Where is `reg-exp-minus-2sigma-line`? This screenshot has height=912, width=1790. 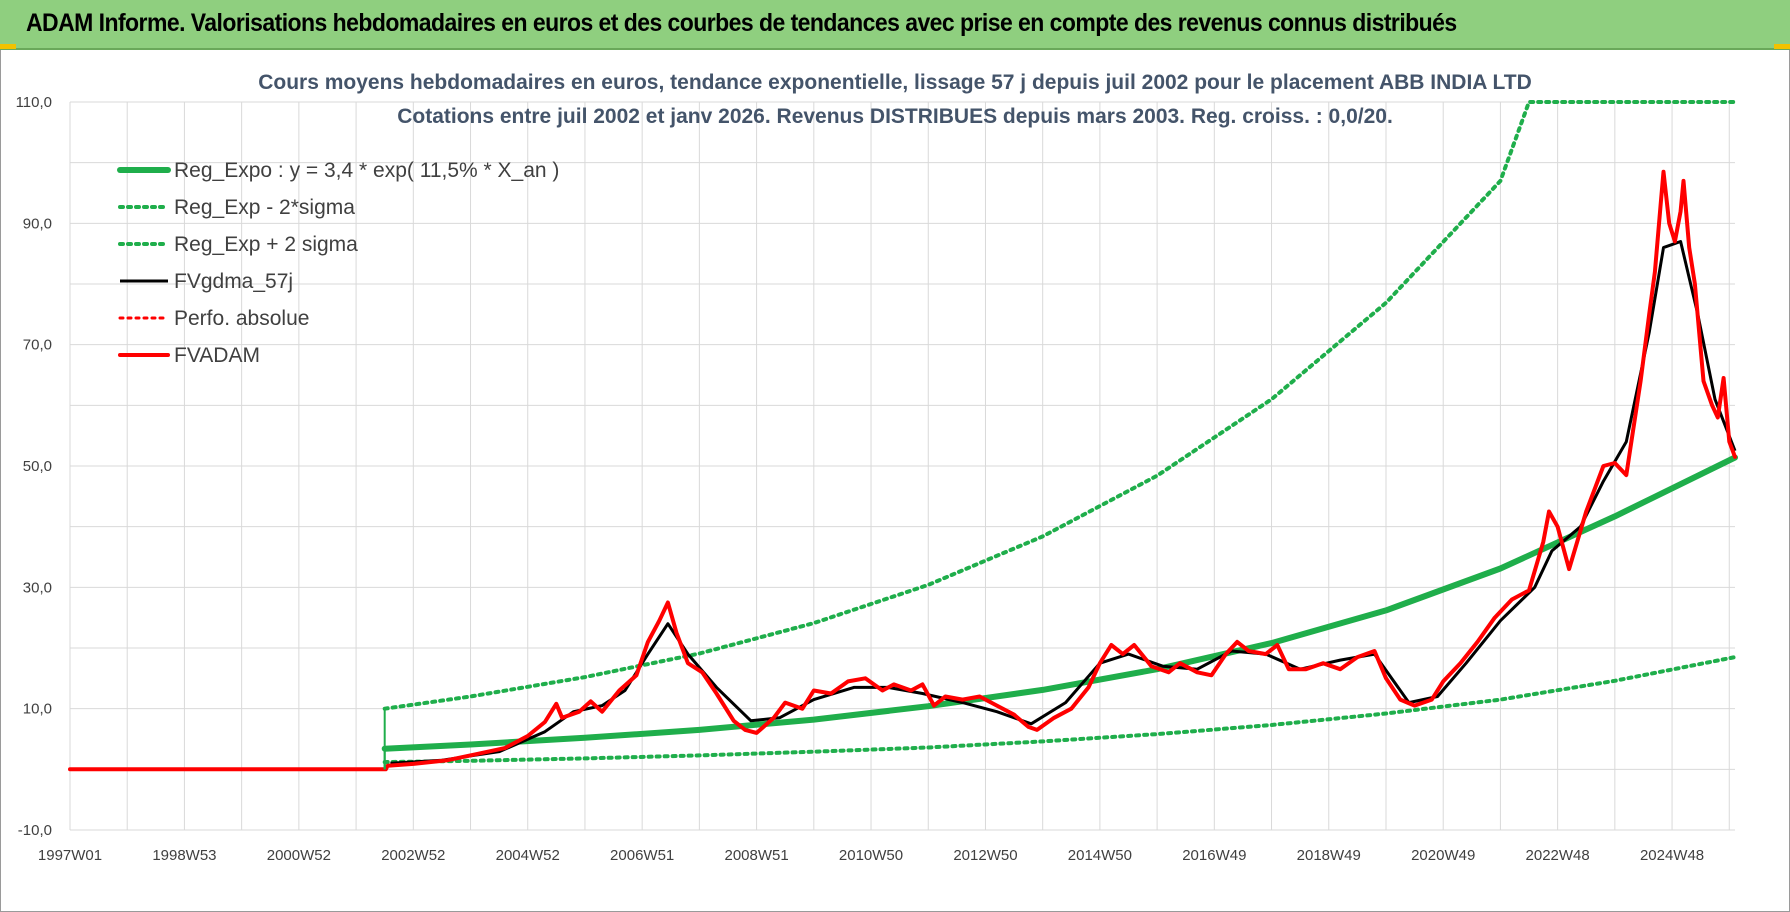
reg-exp-minus-2sigma-line is located at coordinates (1059, 710).